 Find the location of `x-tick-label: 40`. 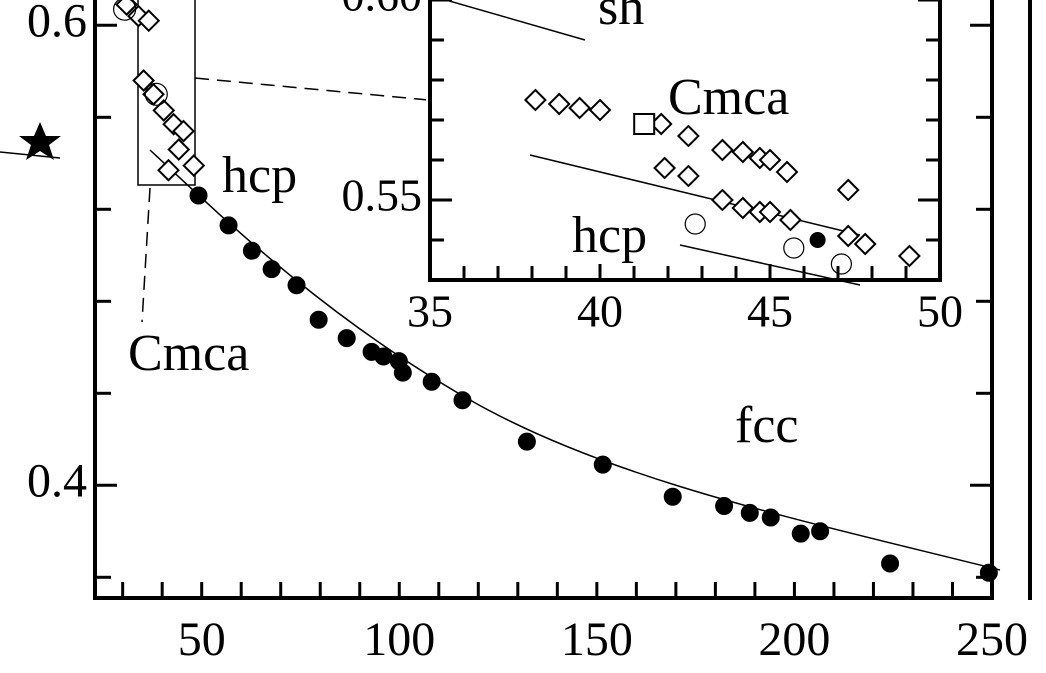

x-tick-label: 40 is located at coordinates (600, 311).